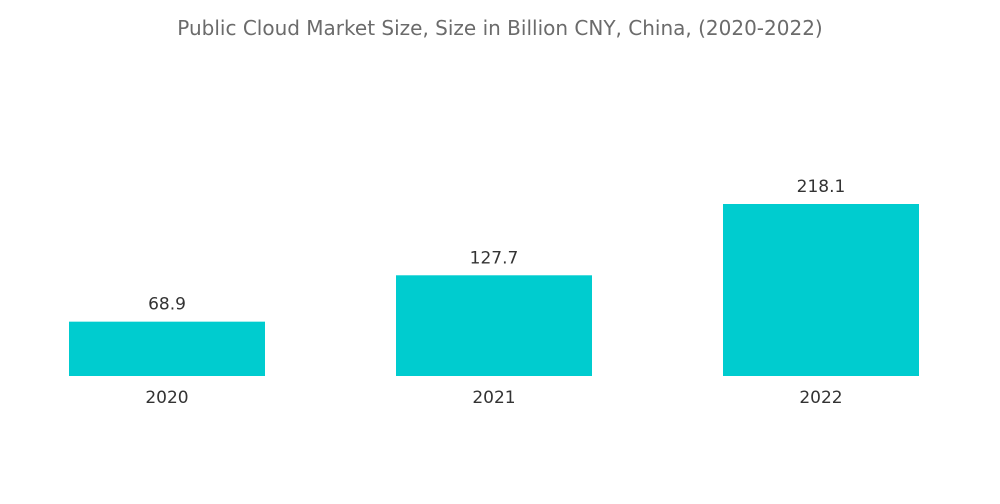 The image size is (1000, 504). What do you see at coordinates (820, 398) in the screenshot?
I see `x-tick-label-2022: 2022` at bounding box center [820, 398].